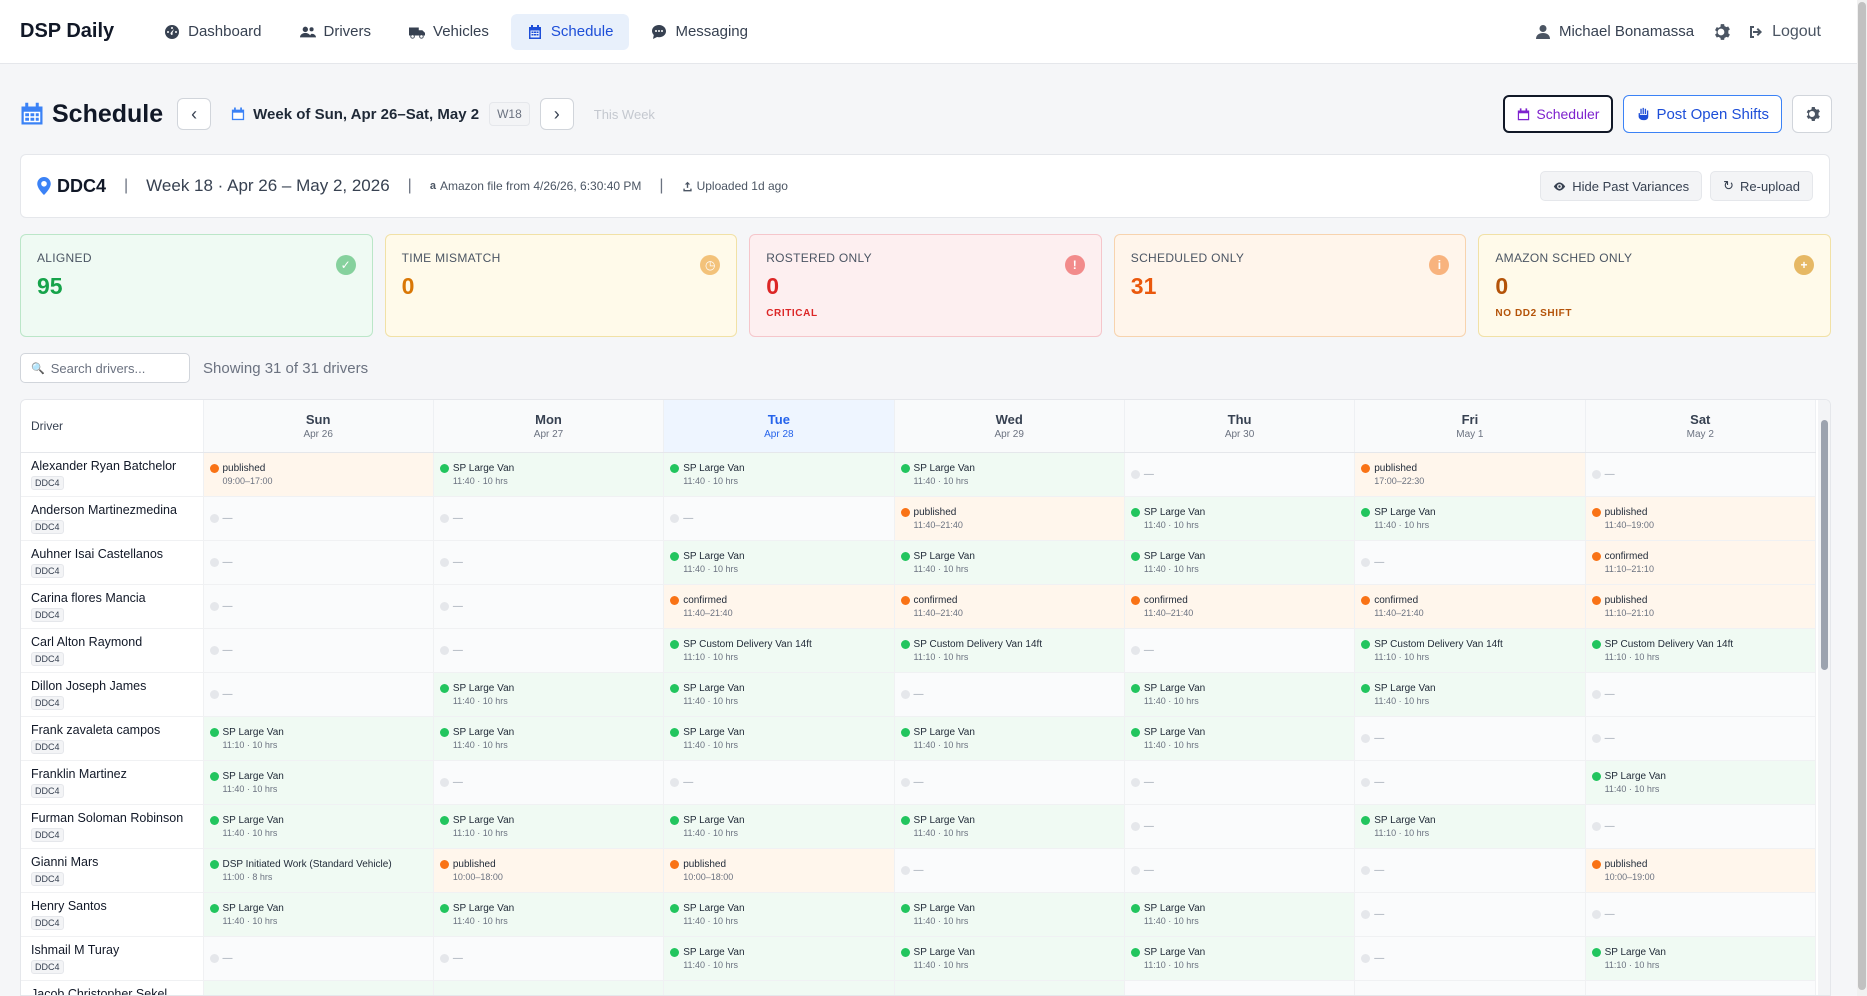 The image size is (1867, 996). Describe the element at coordinates (112, 782) in the screenshot. I see `driver-cell: Franklin Martinez DDC4` at that location.